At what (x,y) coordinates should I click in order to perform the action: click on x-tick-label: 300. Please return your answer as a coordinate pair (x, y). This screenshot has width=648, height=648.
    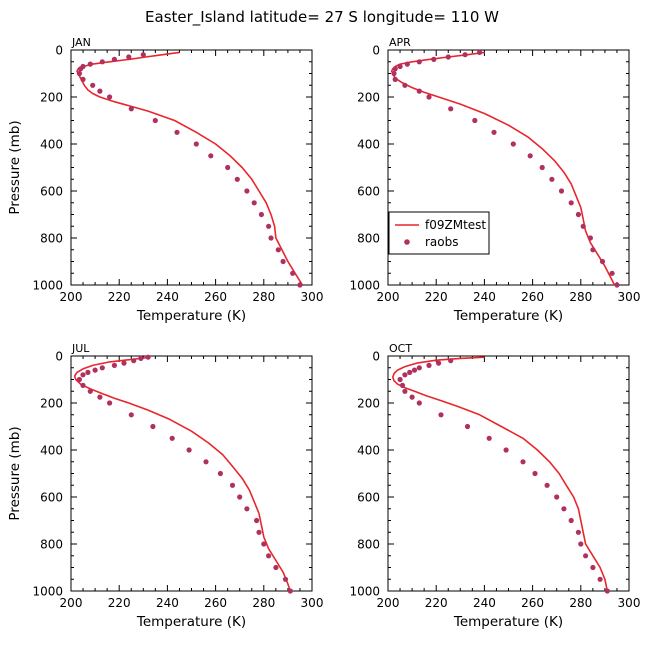
    Looking at the image, I should click on (312, 297).